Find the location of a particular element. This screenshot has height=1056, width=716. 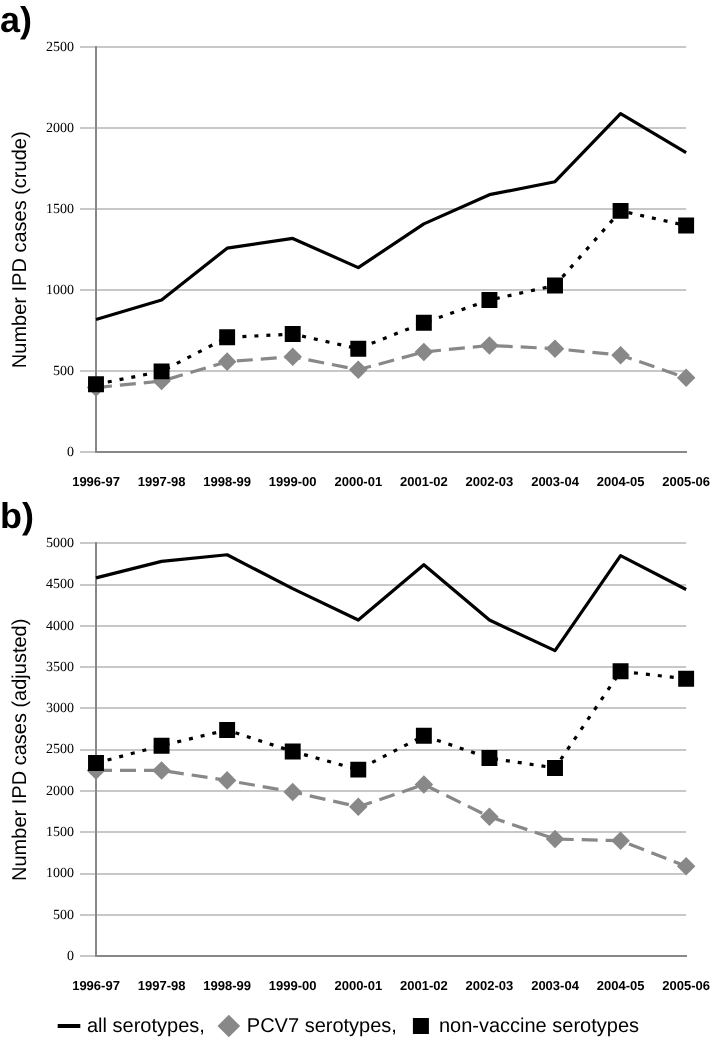

legend-label: non-vaccine serotypes is located at coordinates (539, 1026).